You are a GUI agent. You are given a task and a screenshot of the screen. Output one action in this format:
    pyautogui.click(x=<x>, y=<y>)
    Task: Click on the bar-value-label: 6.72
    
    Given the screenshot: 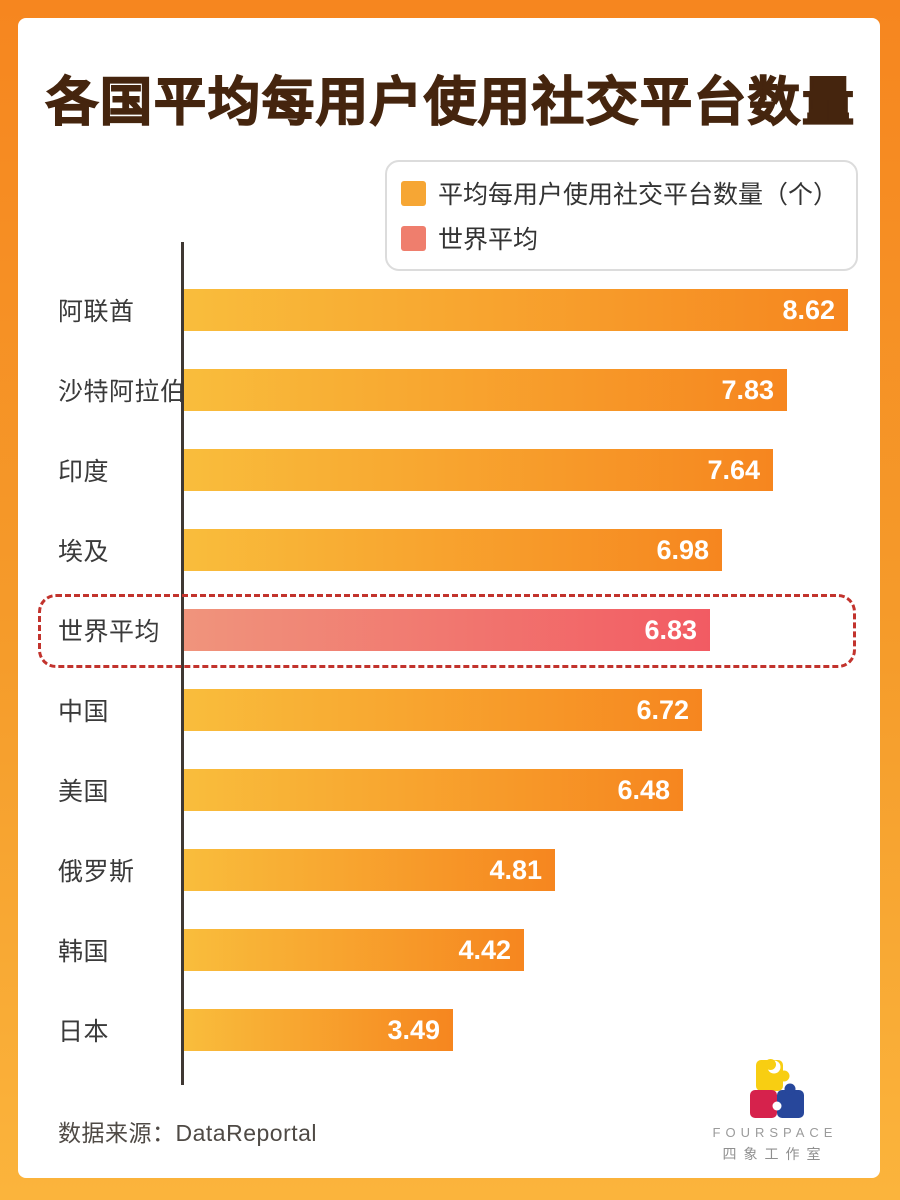 What is the action you would take?
    pyautogui.click(x=662, y=710)
    